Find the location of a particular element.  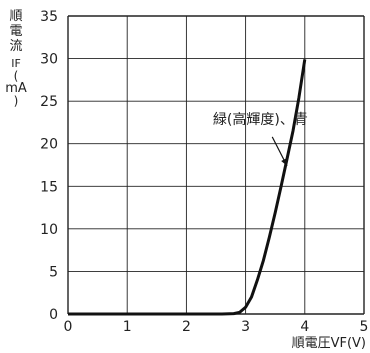

y-tick-labels: 0 5 10 15 20 25 30 35 is located at coordinates (49, 166).